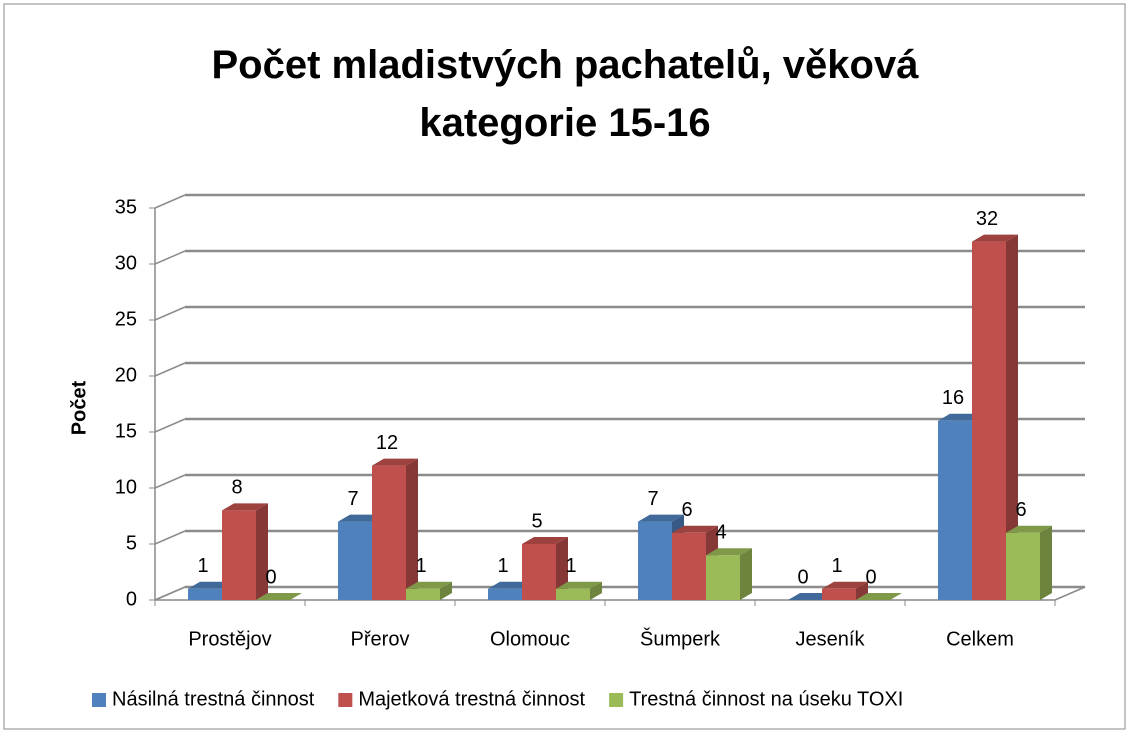 Image resolution: width=1130 pixels, height=733 pixels. Describe the element at coordinates (471, 699) in the screenshot. I see `legend-label: Majetková trestná činnost` at that location.